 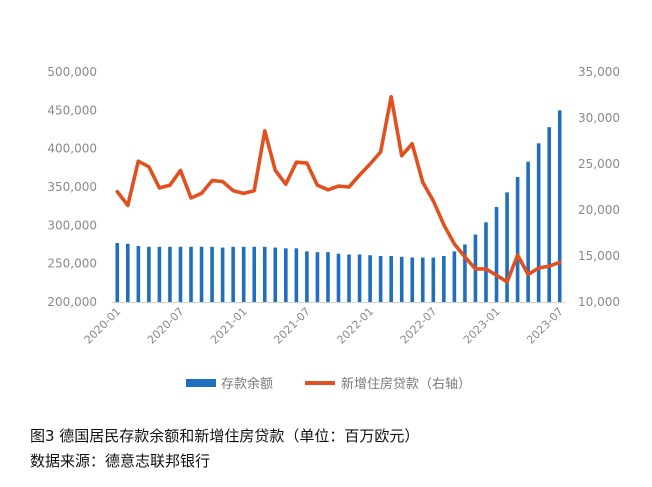 What do you see at coordinates (356, 326) in the screenshot?
I see `x-tick-label: 2022-01` at bounding box center [356, 326].